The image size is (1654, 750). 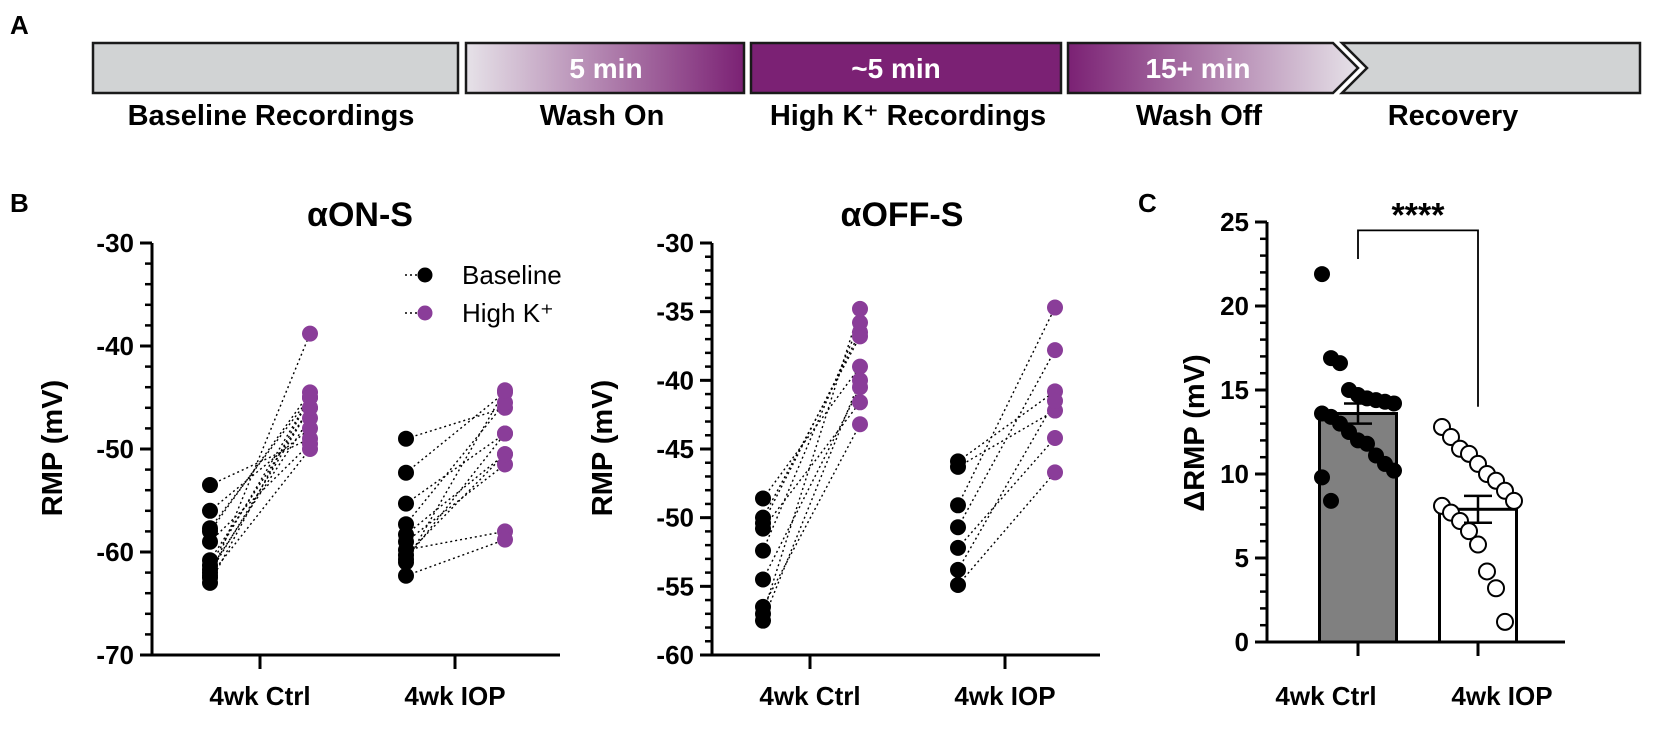 What do you see at coordinates (902, 215) in the screenshot?
I see `chart-title-aoff-s: αOFF-S` at bounding box center [902, 215].